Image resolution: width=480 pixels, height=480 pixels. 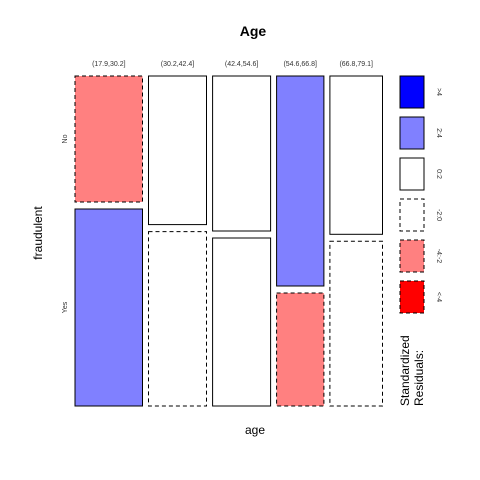 What do you see at coordinates (438, 92) in the screenshot?
I see `legend-label: >4` at bounding box center [438, 92].